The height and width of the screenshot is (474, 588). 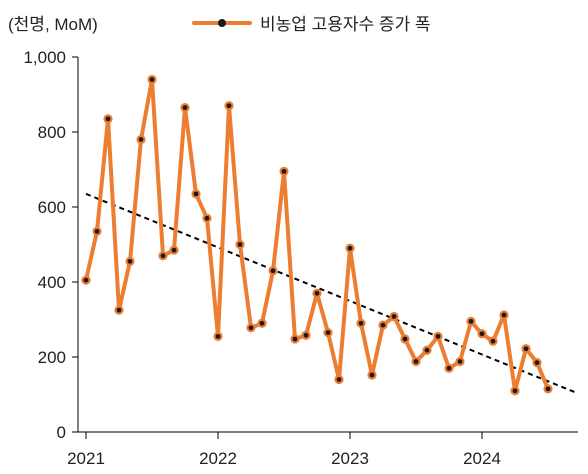 I want to click on y-axis-unit-label: (천명, MoM), so click(x=53, y=24).